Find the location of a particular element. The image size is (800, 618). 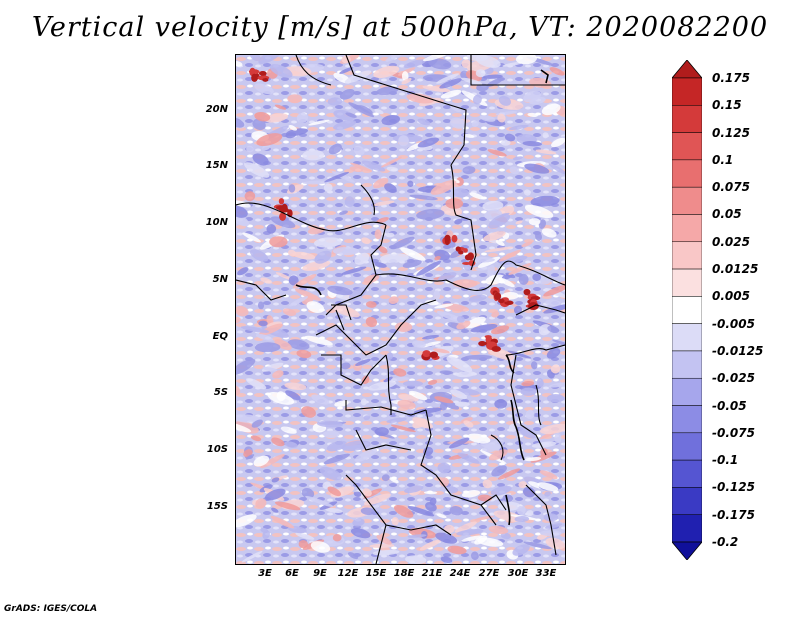

x-tick-label: 9E is located at coordinates (320, 573).